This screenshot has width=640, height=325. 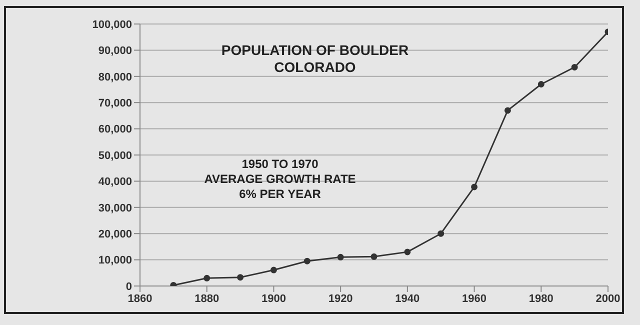 I want to click on x-tick-label: 1940, so click(x=407, y=298).